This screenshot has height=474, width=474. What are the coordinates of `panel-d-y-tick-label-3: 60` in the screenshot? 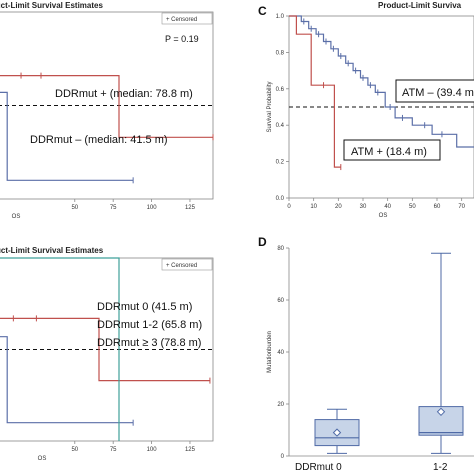 It's located at (280, 301).